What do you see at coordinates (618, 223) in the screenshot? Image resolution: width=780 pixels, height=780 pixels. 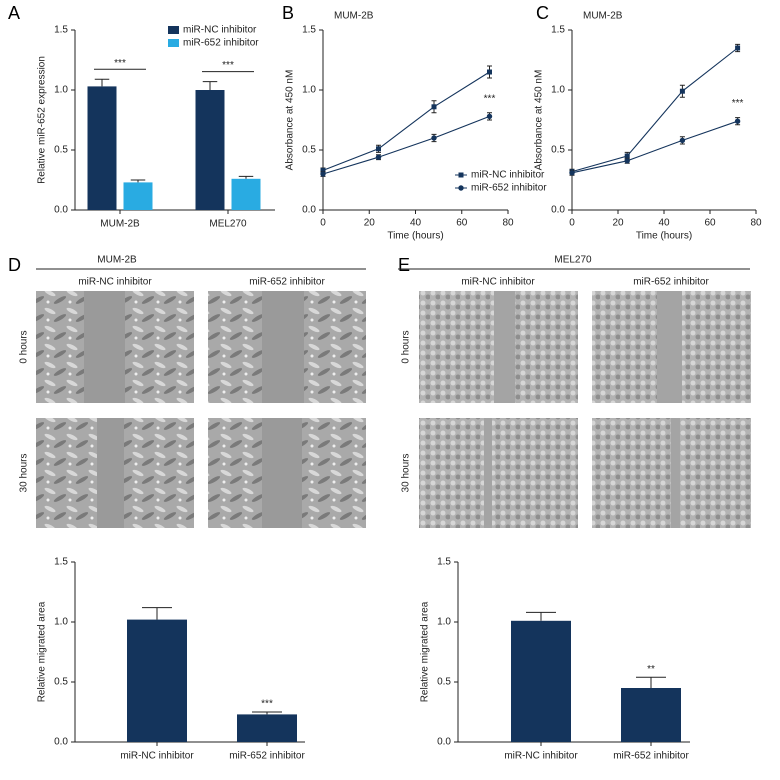 I see `x-tick-label: 20` at bounding box center [618, 223].